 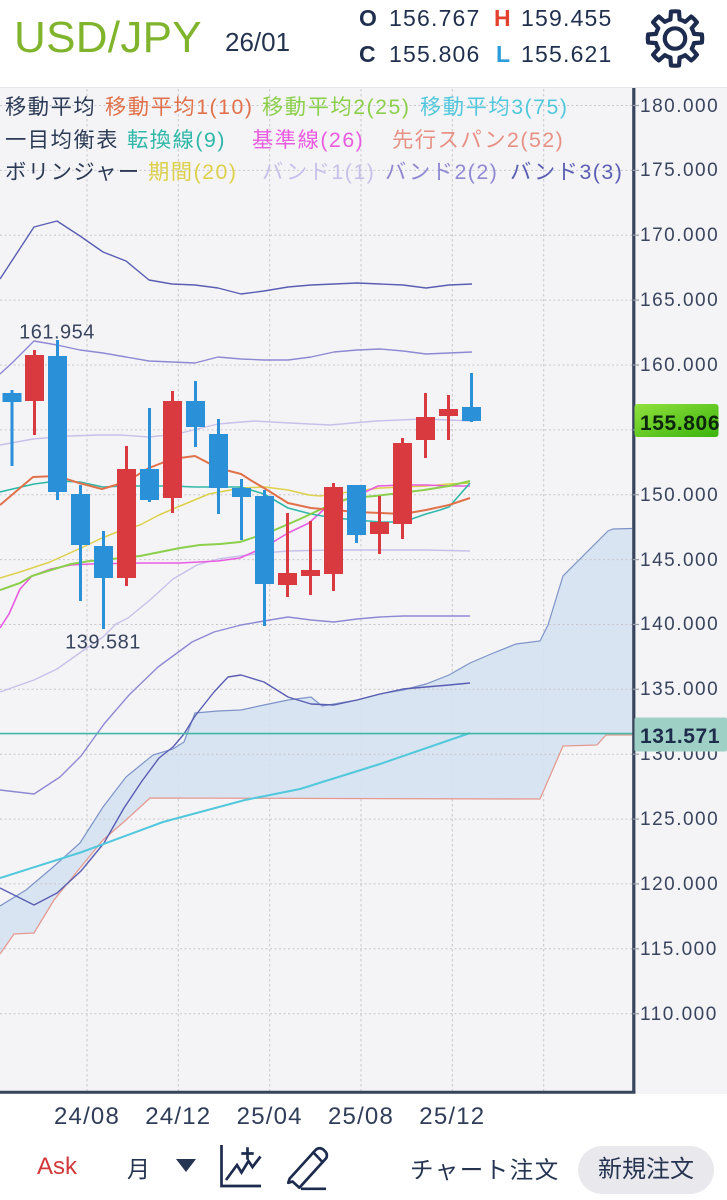 What do you see at coordinates (566, 172) in the screenshot?
I see `svg-text: バンド3(3)` at bounding box center [566, 172].